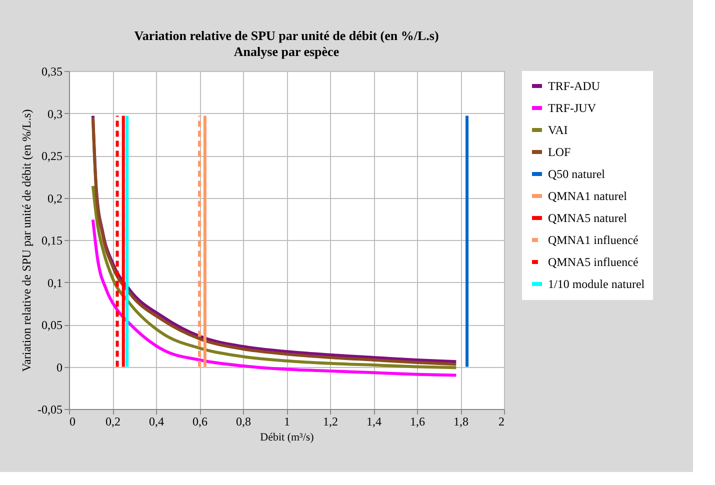 This screenshot has height=485, width=715. I want to click on legend-label: QMNA1 influencé, so click(593, 240).